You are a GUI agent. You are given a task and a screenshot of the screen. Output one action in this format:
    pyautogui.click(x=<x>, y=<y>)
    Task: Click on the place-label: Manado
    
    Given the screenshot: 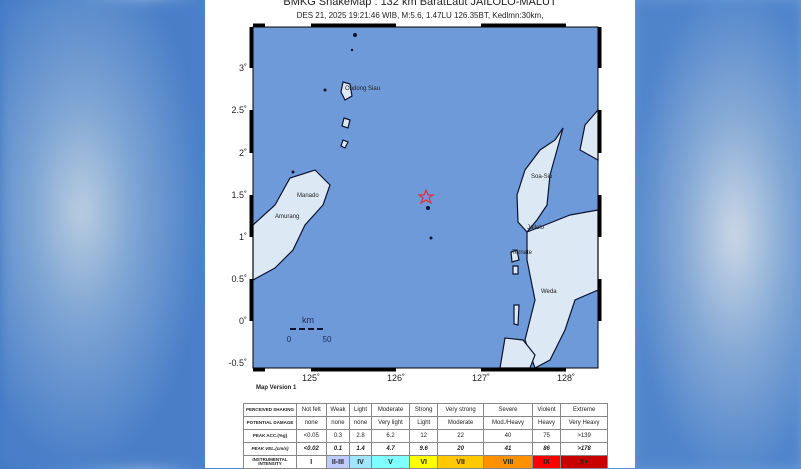 What is the action you would take?
    pyautogui.click(x=308, y=196)
    